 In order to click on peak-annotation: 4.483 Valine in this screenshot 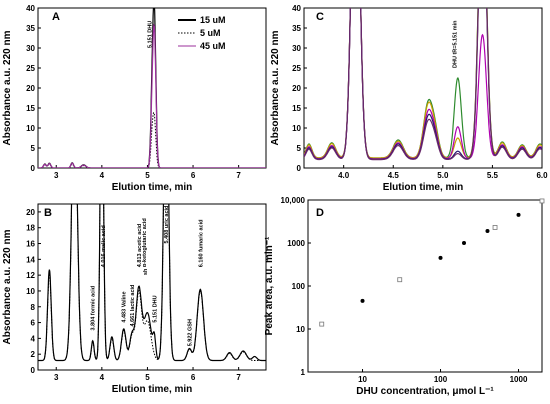, I will do `click(125, 306)`.